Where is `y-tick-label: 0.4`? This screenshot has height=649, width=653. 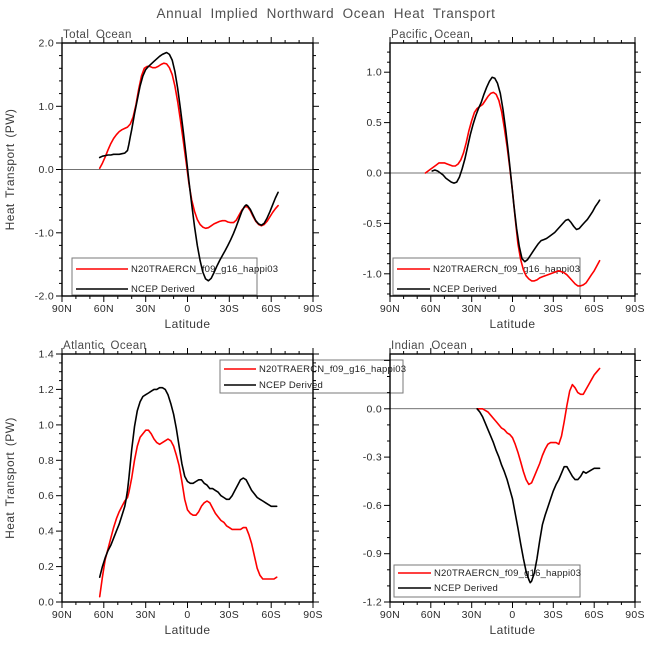
y-tick-label: 0.4 is located at coordinates (47, 532).